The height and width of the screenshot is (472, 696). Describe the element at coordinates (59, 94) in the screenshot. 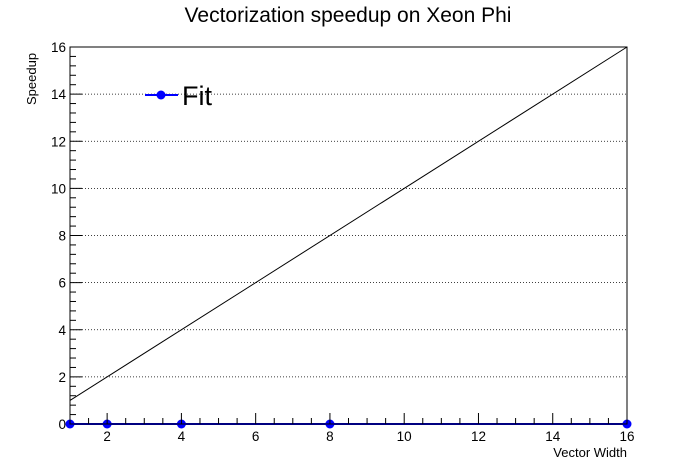

I see `y-tick-label-14: 14` at that location.